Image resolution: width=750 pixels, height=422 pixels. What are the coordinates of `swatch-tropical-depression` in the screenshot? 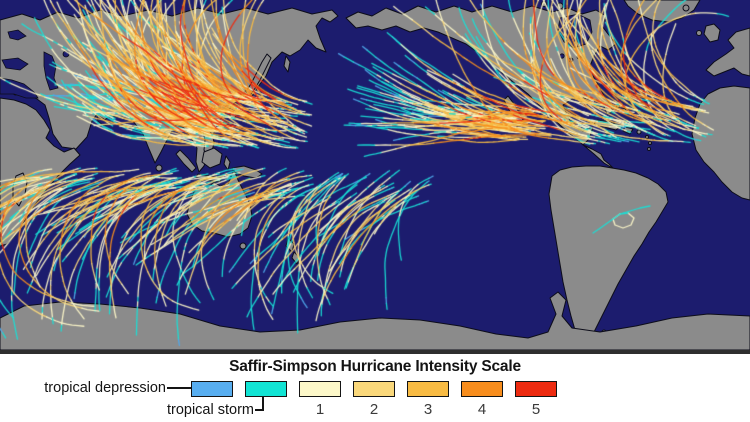 It's located at (212, 389).